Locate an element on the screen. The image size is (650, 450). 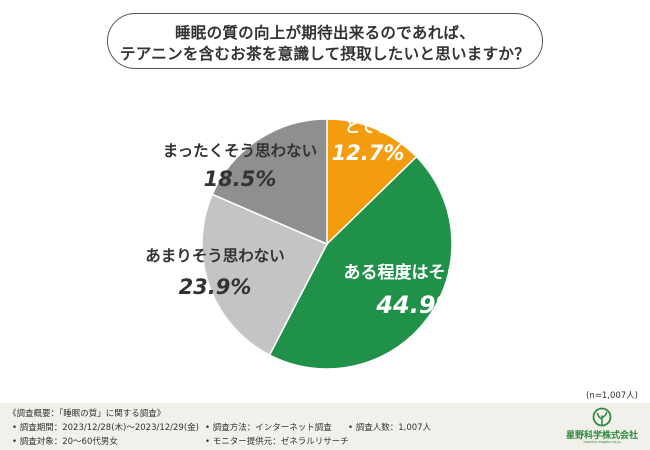
slice-percent: 23.9% is located at coordinates (215, 287).